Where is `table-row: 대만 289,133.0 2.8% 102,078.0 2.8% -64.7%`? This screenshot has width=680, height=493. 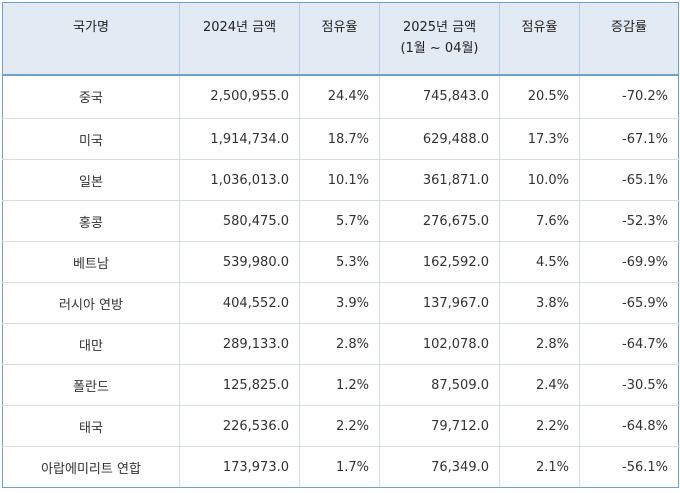 table-row: 대만 289,133.0 2.8% 102,078.0 2.8% -64.7% is located at coordinates (340, 344).